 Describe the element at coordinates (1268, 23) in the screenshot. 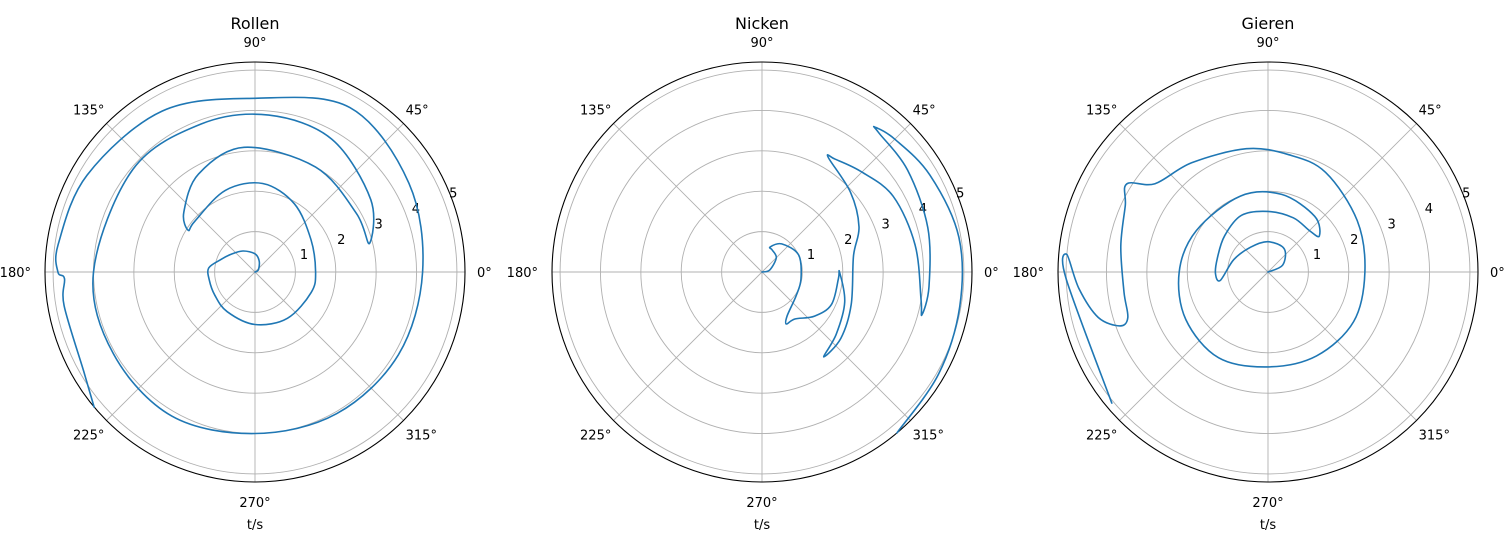

I see `chart-title: Gieren` at that location.